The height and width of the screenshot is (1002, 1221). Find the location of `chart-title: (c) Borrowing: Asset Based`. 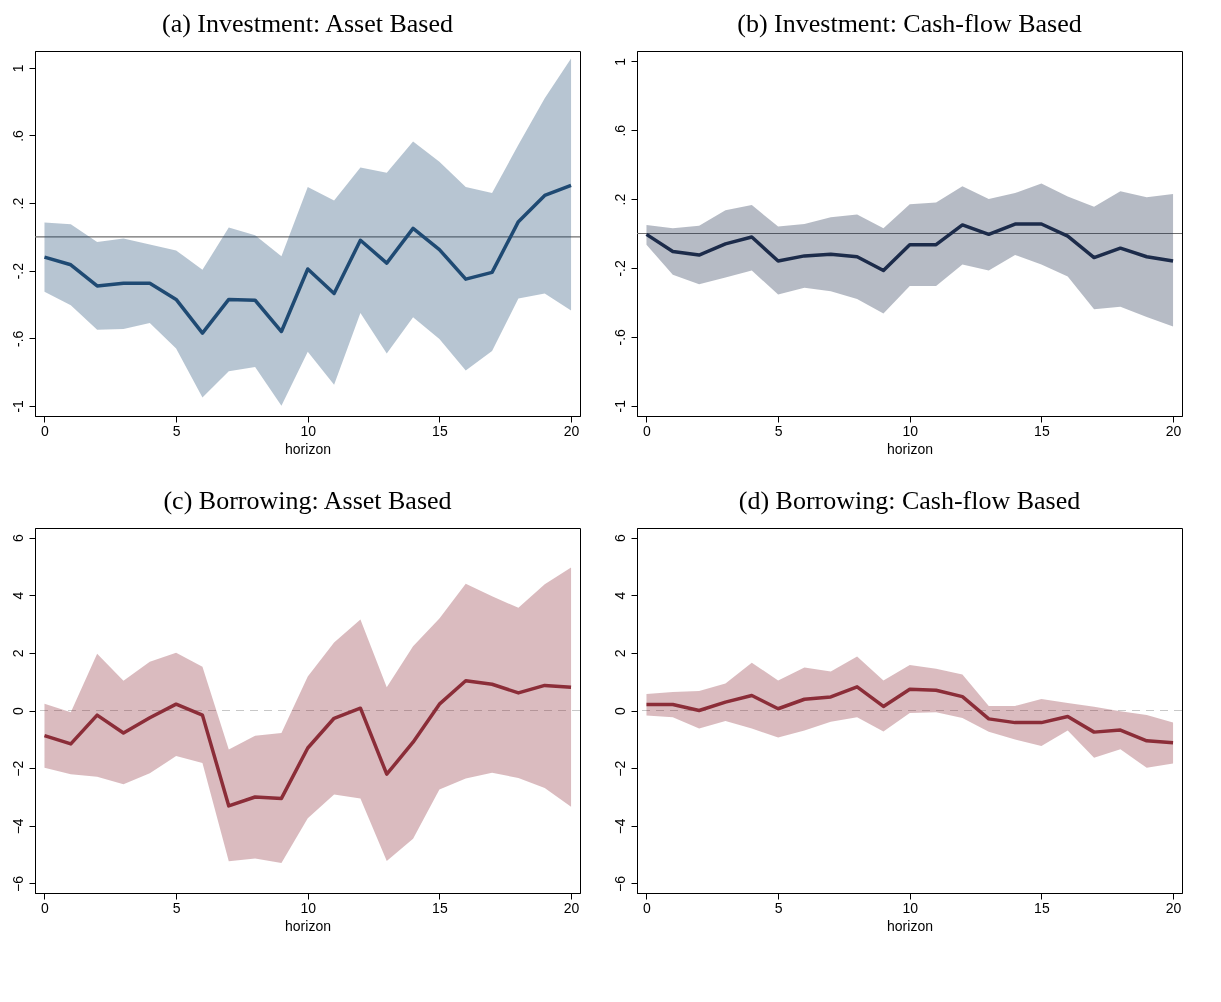

chart-title: (c) Borrowing: Asset Based is located at coordinates (307, 500).